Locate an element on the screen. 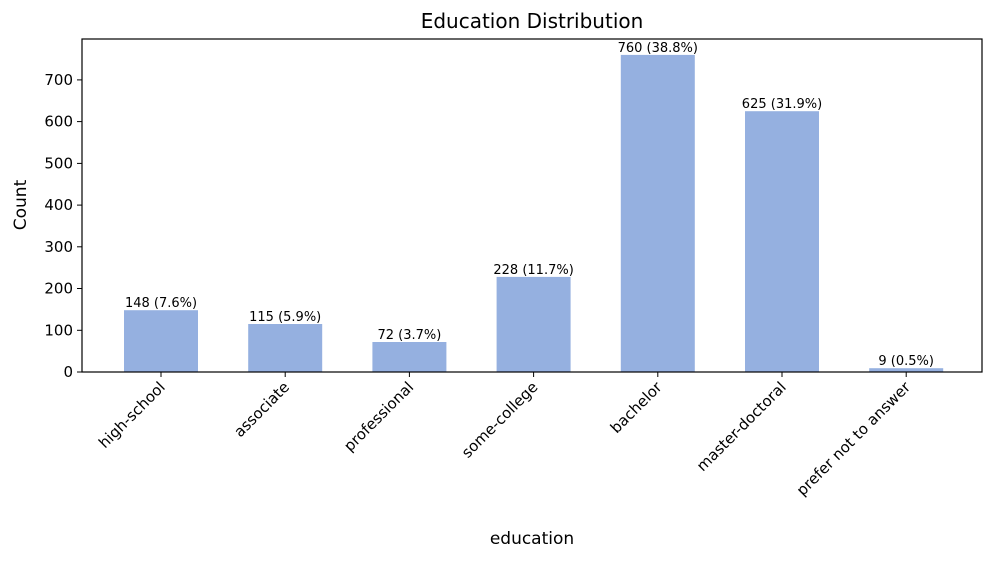 The width and height of the screenshot is (996, 561). y-axis-label: Count is located at coordinates (21, 204).